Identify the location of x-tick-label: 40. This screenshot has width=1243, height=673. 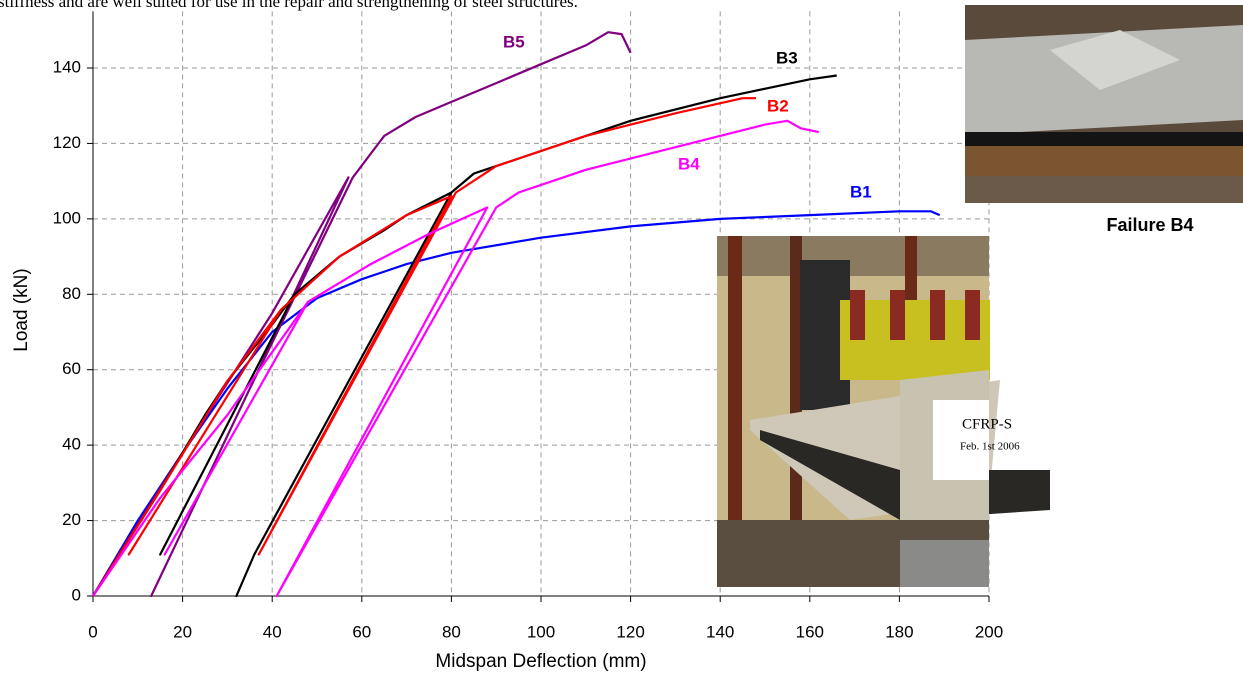
(272, 631).